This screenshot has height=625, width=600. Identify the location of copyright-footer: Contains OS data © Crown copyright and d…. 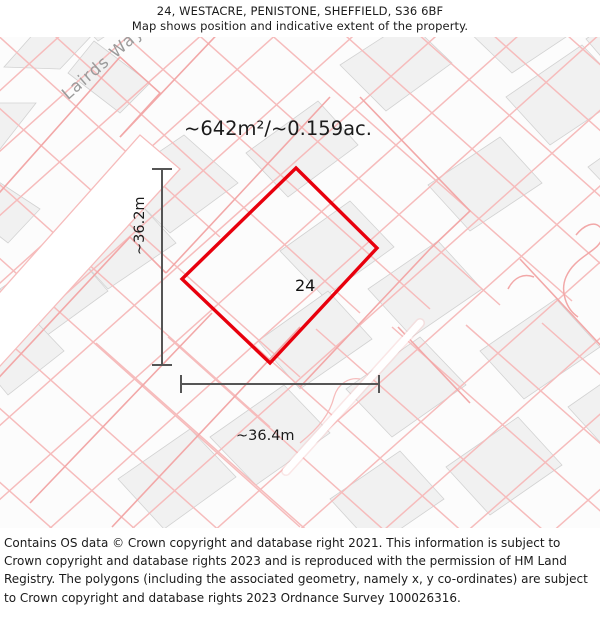
(300, 570).